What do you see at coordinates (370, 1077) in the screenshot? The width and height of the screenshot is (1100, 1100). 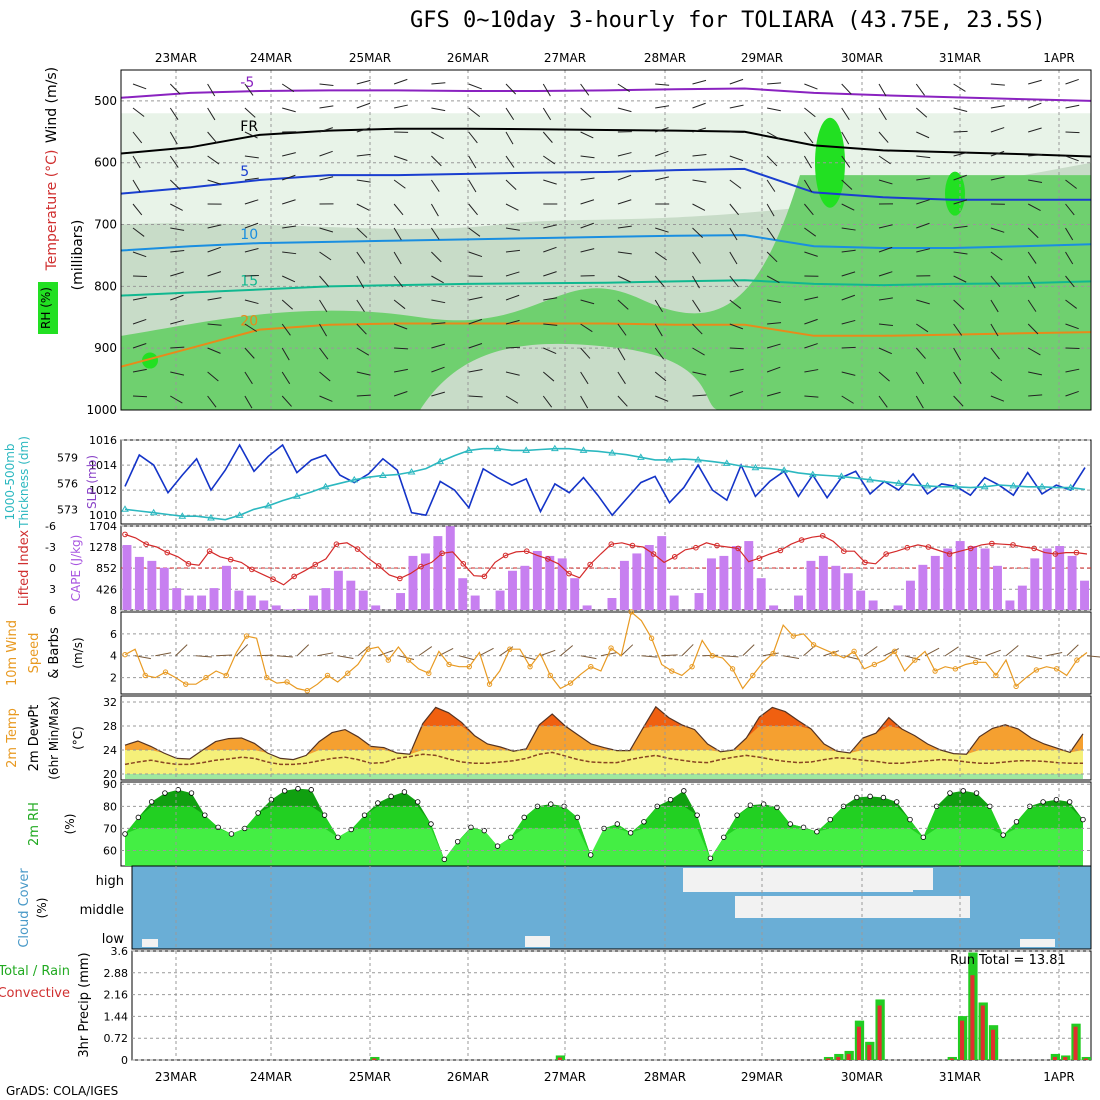 I see `date-label-bottom: 25MAR` at bounding box center [370, 1077].